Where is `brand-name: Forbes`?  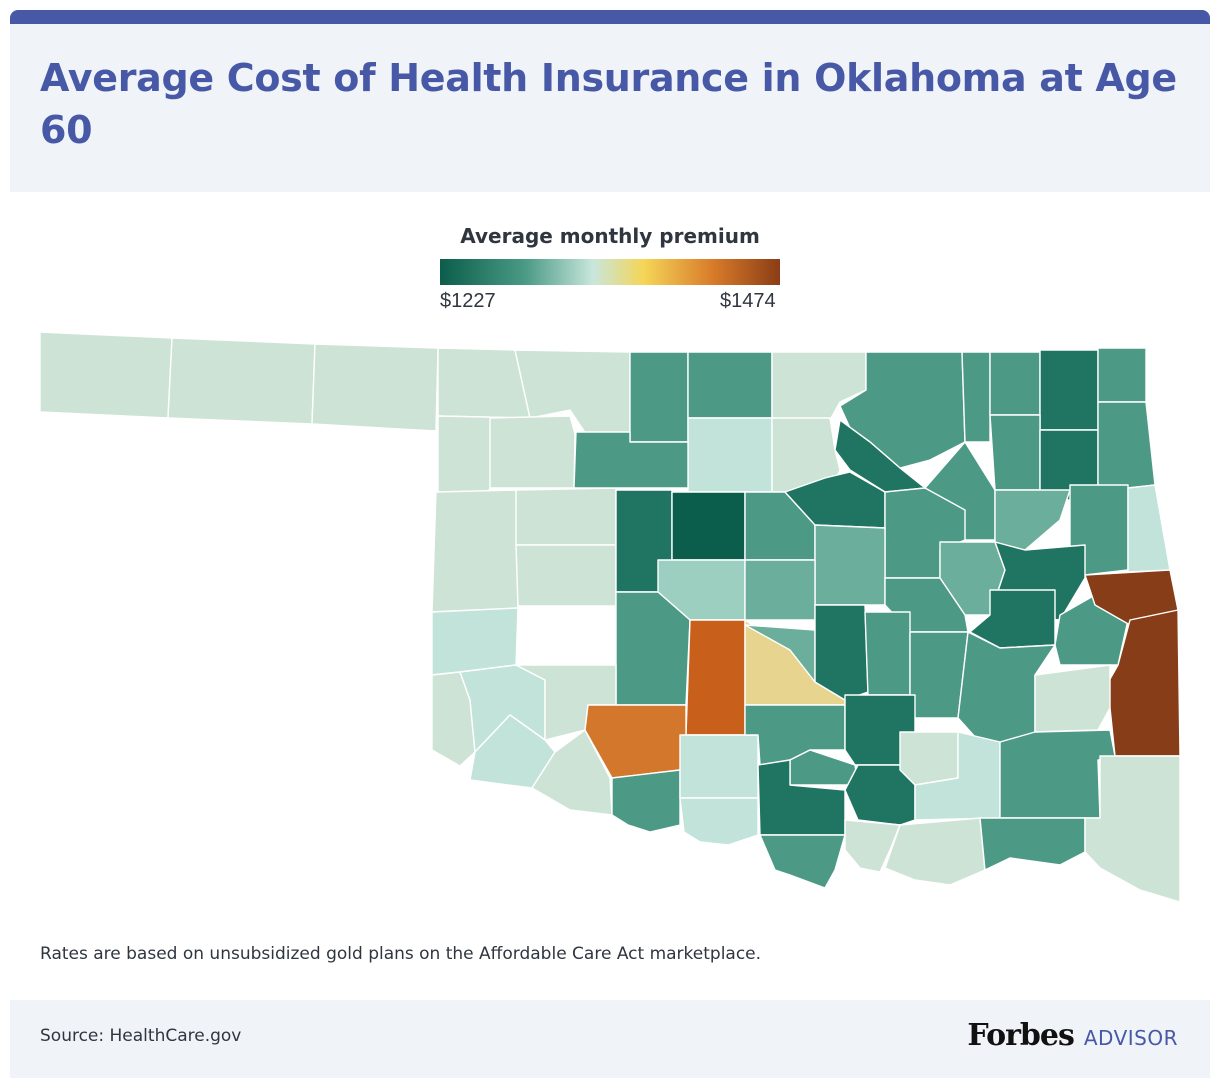 brand-name: Forbes is located at coordinates (1020, 1035).